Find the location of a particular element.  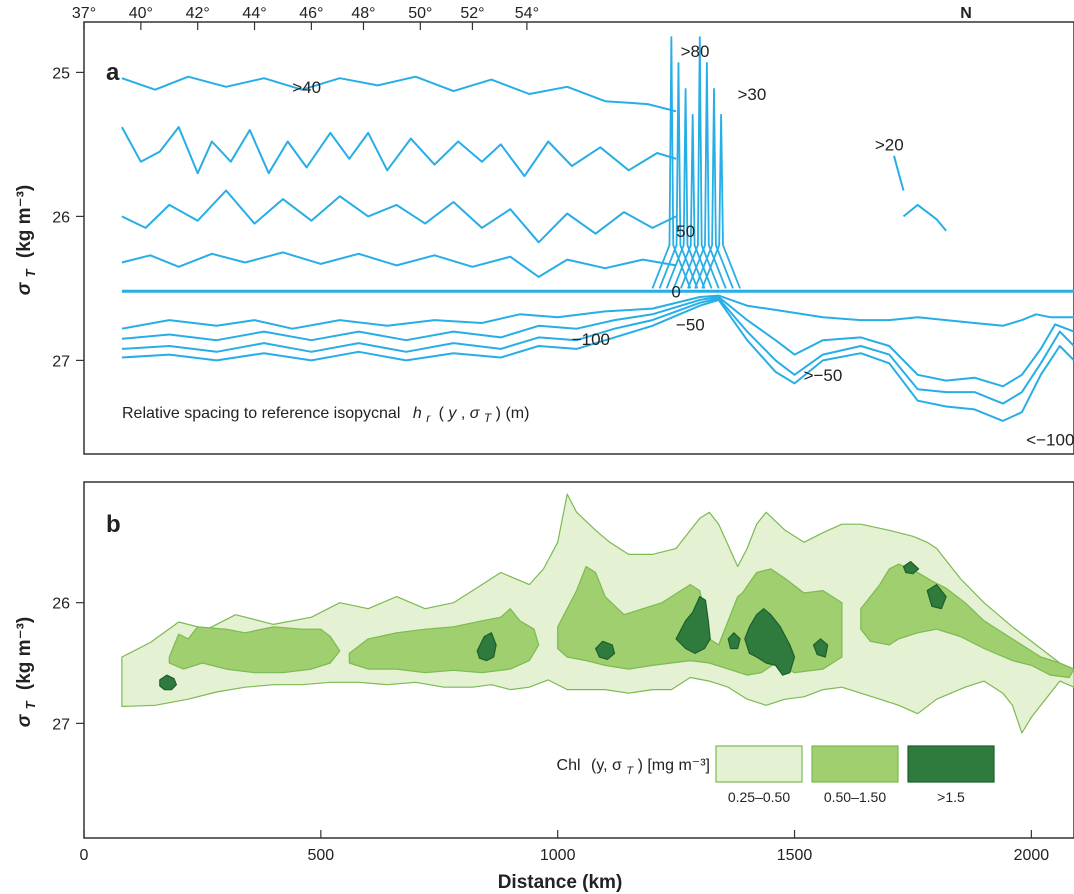

legend-label: 0.50–1.50 is located at coordinates (855, 797).